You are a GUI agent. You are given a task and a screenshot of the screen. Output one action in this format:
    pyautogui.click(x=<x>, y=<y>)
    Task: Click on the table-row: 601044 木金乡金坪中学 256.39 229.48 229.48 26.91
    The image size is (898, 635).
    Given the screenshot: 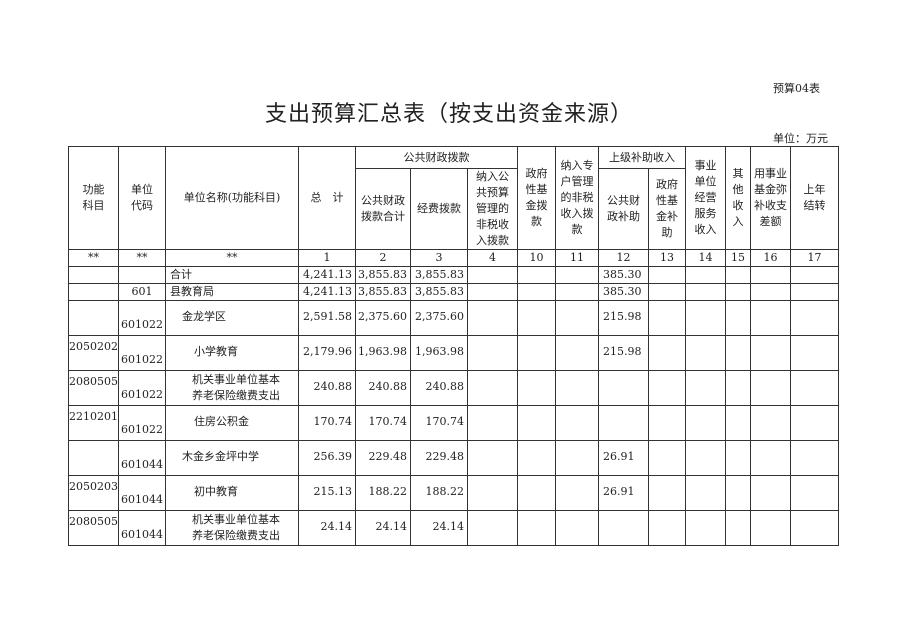 What is the action you would take?
    pyautogui.click(x=453, y=458)
    